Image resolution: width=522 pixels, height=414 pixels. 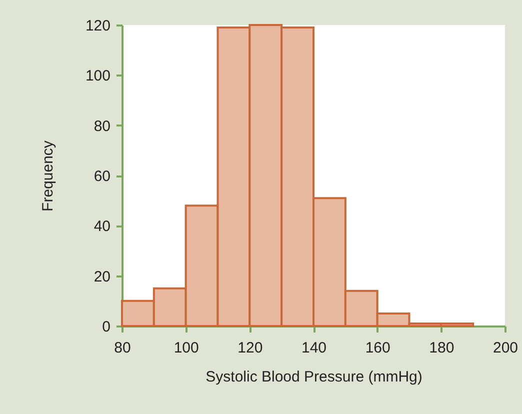 I want to click on y-tick-label: 20, so click(x=102, y=277).